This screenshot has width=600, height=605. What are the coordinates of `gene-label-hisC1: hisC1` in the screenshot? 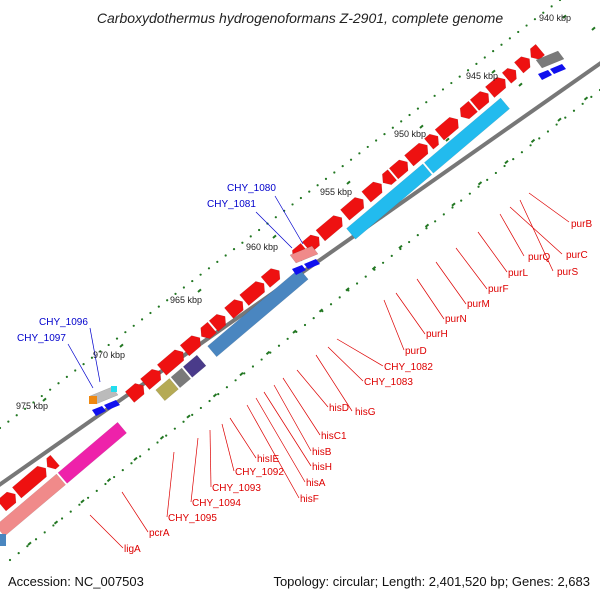 It's located at (334, 436).